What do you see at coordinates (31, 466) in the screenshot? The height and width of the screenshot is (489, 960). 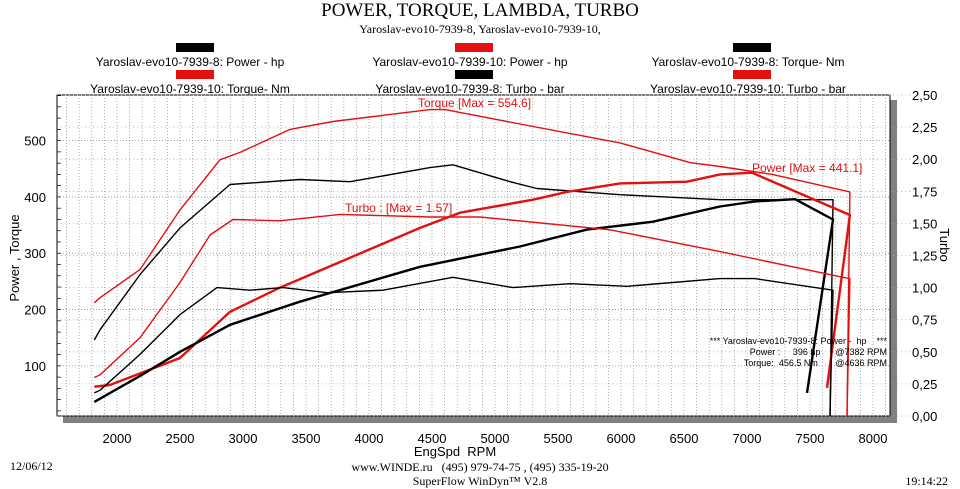 I see `footer-date: 12/06/12` at bounding box center [31, 466].